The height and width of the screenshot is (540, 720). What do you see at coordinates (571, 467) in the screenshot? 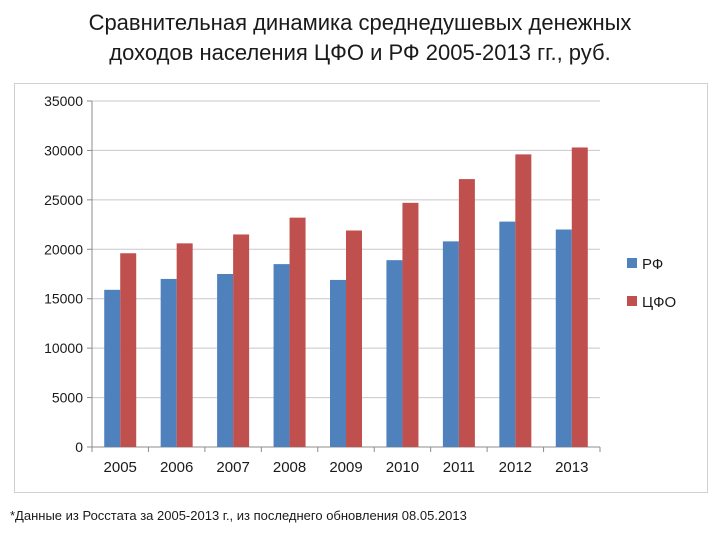
I see `x-tick-label: 2013` at bounding box center [571, 467].